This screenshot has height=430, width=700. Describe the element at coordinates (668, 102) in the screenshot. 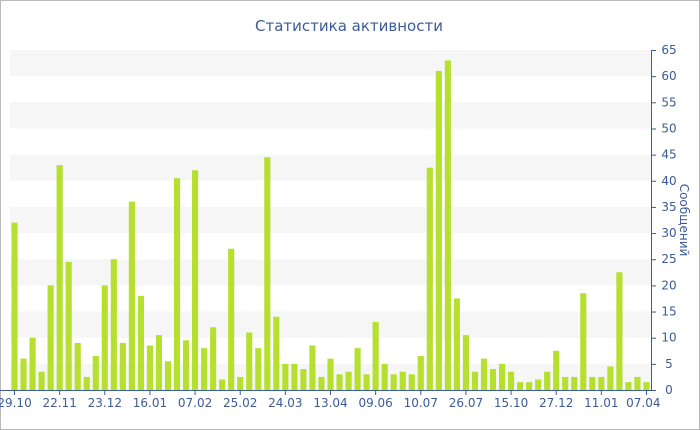

I see `y-tick-label: 55` at that location.